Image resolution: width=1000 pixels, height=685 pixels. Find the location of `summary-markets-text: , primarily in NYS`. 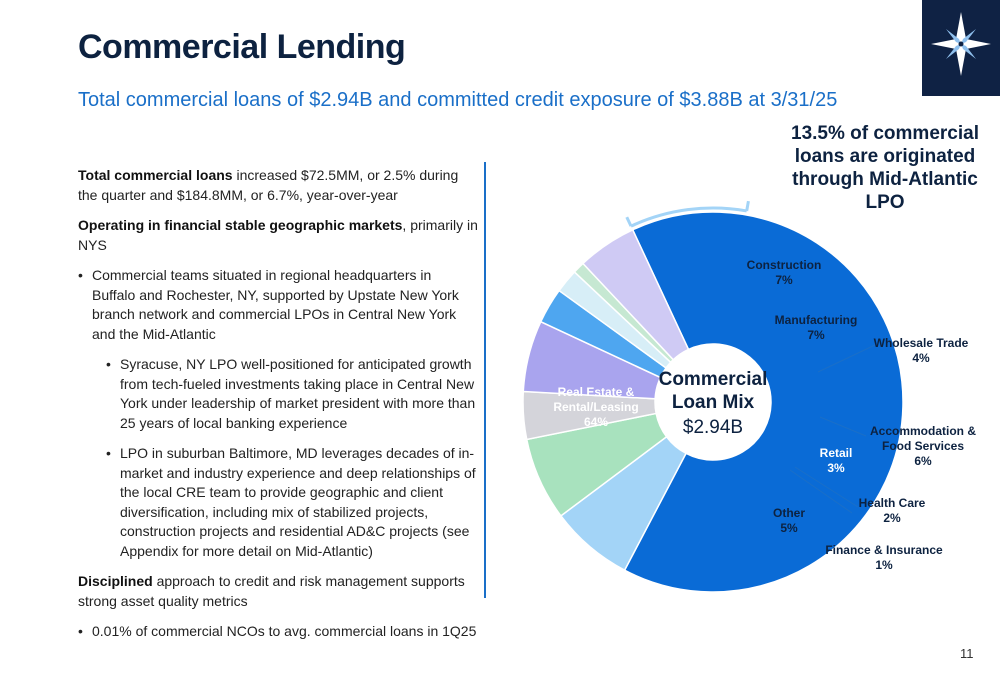

summary-markets-text: , primarily in NYS is located at coordinates (278, 235).